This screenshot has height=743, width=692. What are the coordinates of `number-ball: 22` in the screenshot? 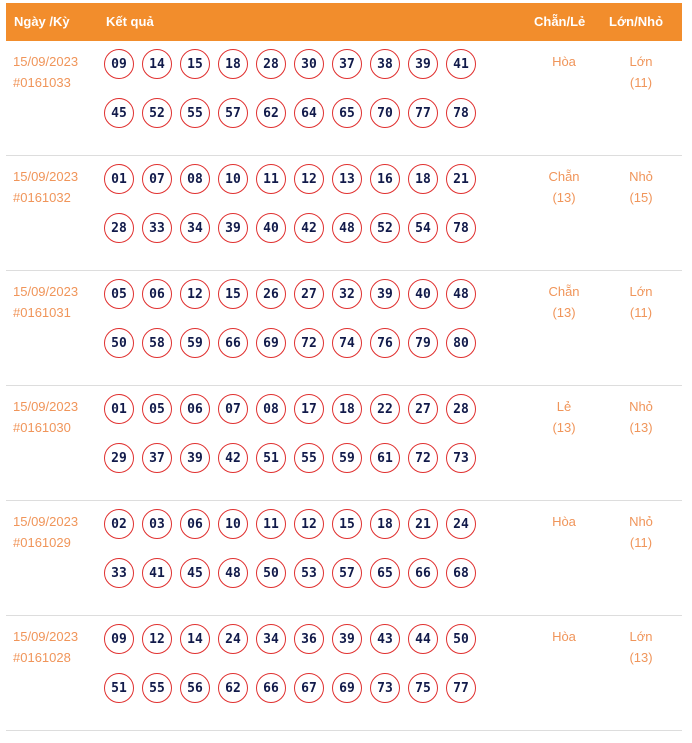 It's located at (385, 409).